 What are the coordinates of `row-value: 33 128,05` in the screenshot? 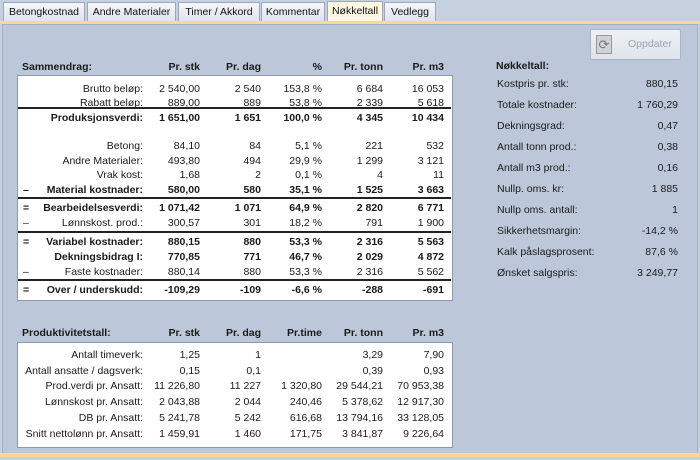 It's located at (420, 417).